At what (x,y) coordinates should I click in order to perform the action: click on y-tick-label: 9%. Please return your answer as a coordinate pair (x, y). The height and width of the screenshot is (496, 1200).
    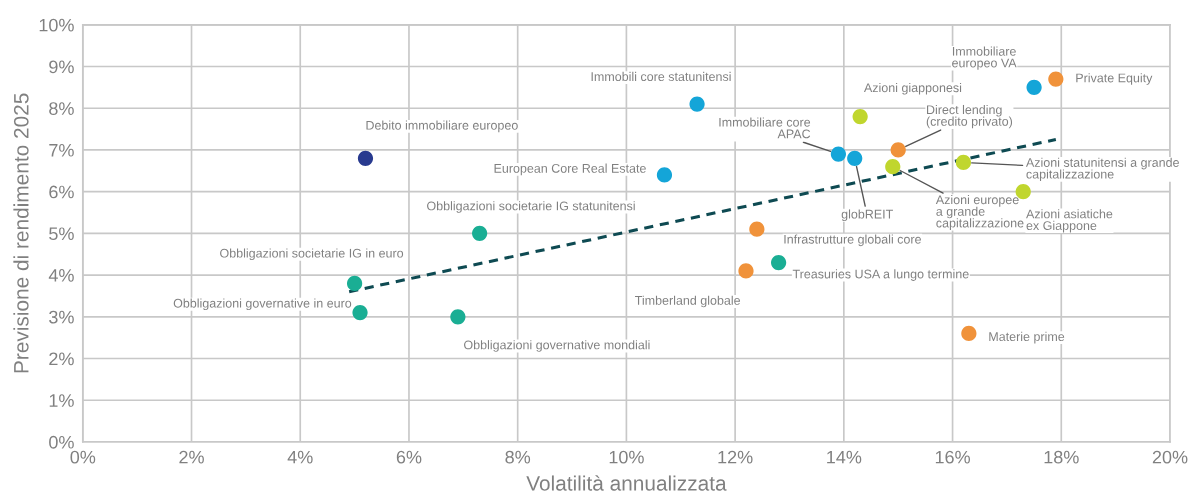
    Looking at the image, I should click on (61, 67).